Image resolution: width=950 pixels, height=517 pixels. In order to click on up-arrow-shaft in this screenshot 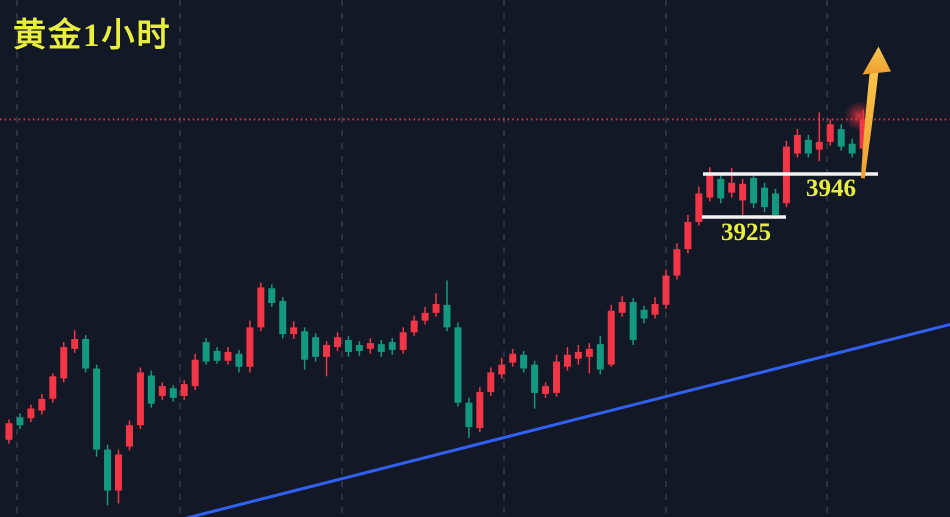, I will do `click(870, 125)`.